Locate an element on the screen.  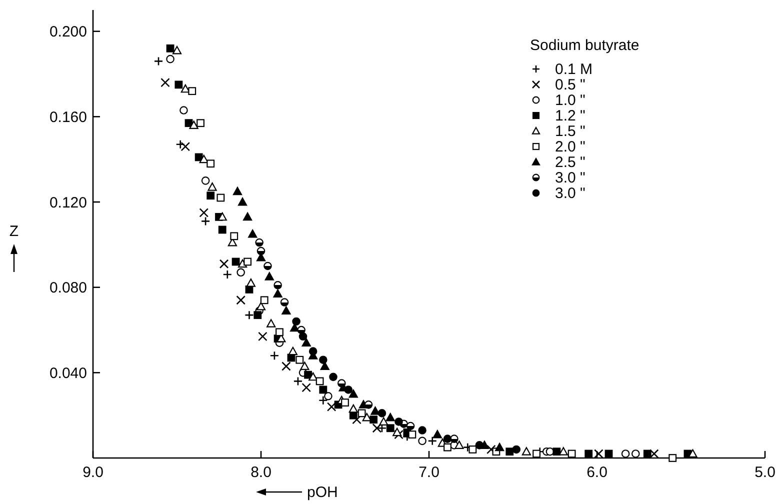
y-tick-label: 0.160 is located at coordinates (68, 117).